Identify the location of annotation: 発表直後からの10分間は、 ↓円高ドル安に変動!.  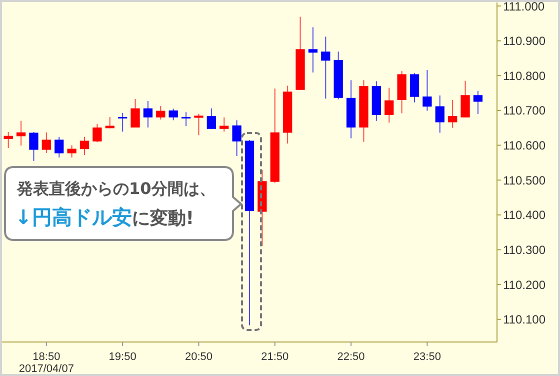
(115, 204).